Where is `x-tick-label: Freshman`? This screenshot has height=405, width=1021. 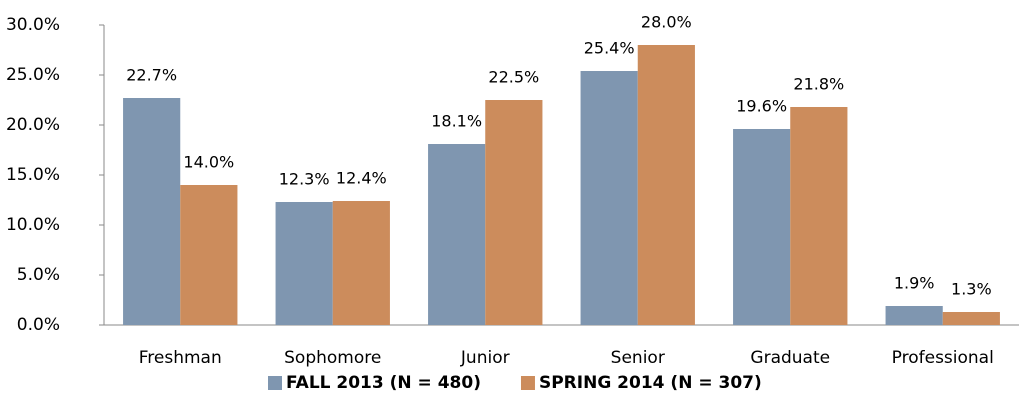 x-tick-label: Freshman is located at coordinates (180, 358).